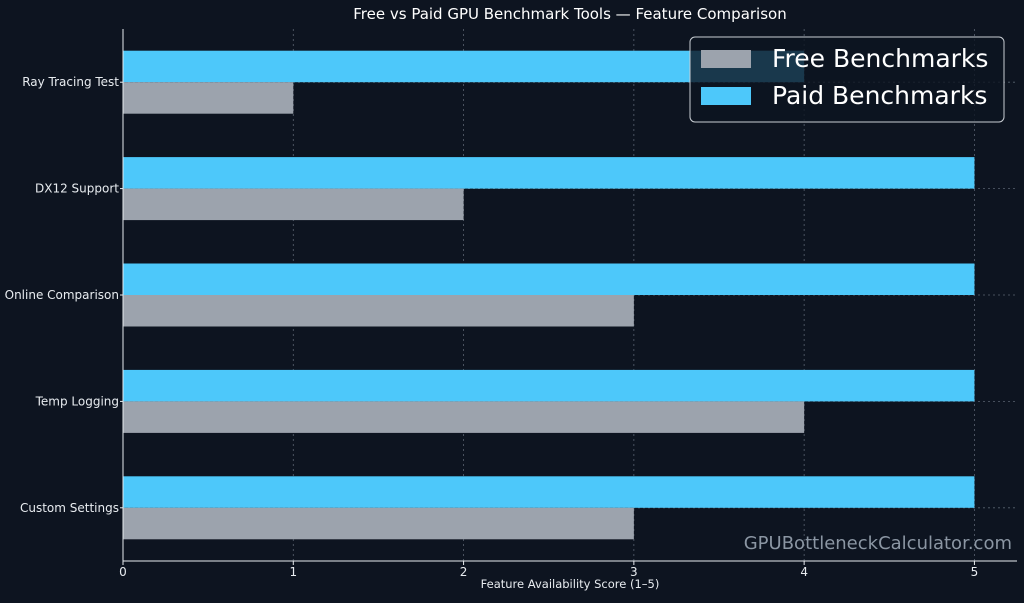 This screenshot has height=603, width=1024. What do you see at coordinates (975, 572) in the screenshot?
I see `x-tick-label: 5` at bounding box center [975, 572].